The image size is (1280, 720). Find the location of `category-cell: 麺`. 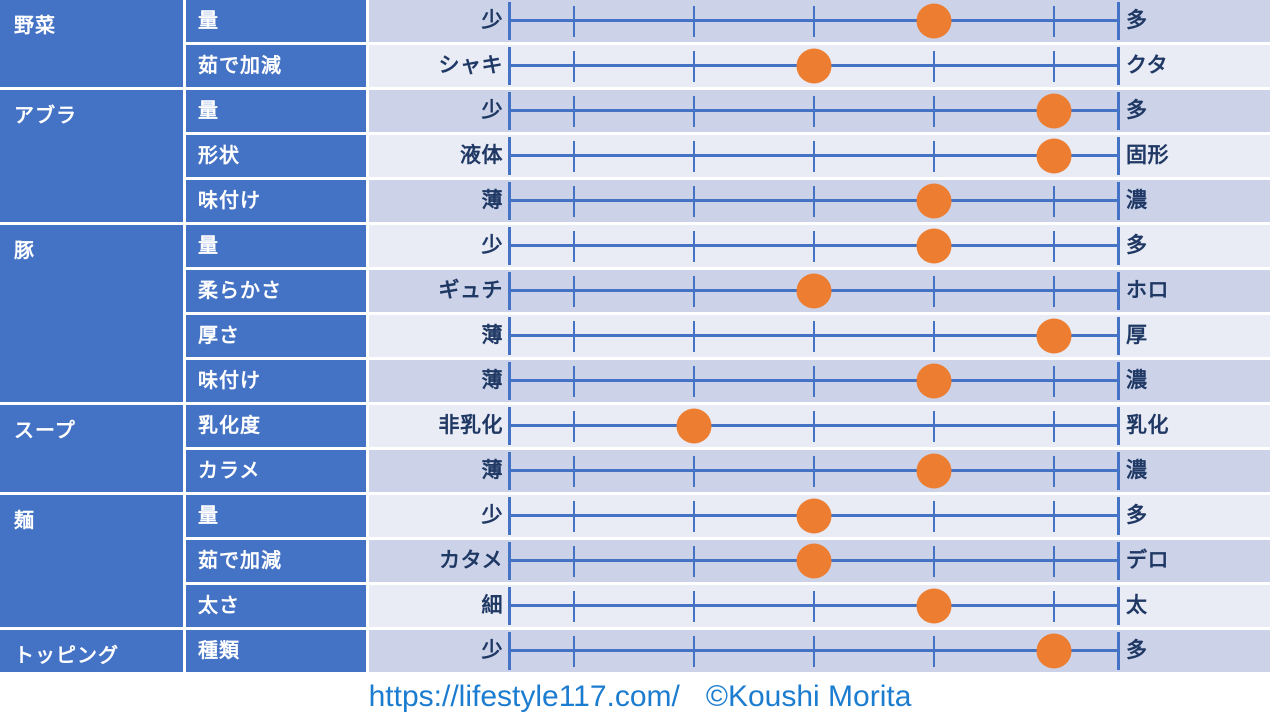

category-cell: 麺 is located at coordinates (91, 561).